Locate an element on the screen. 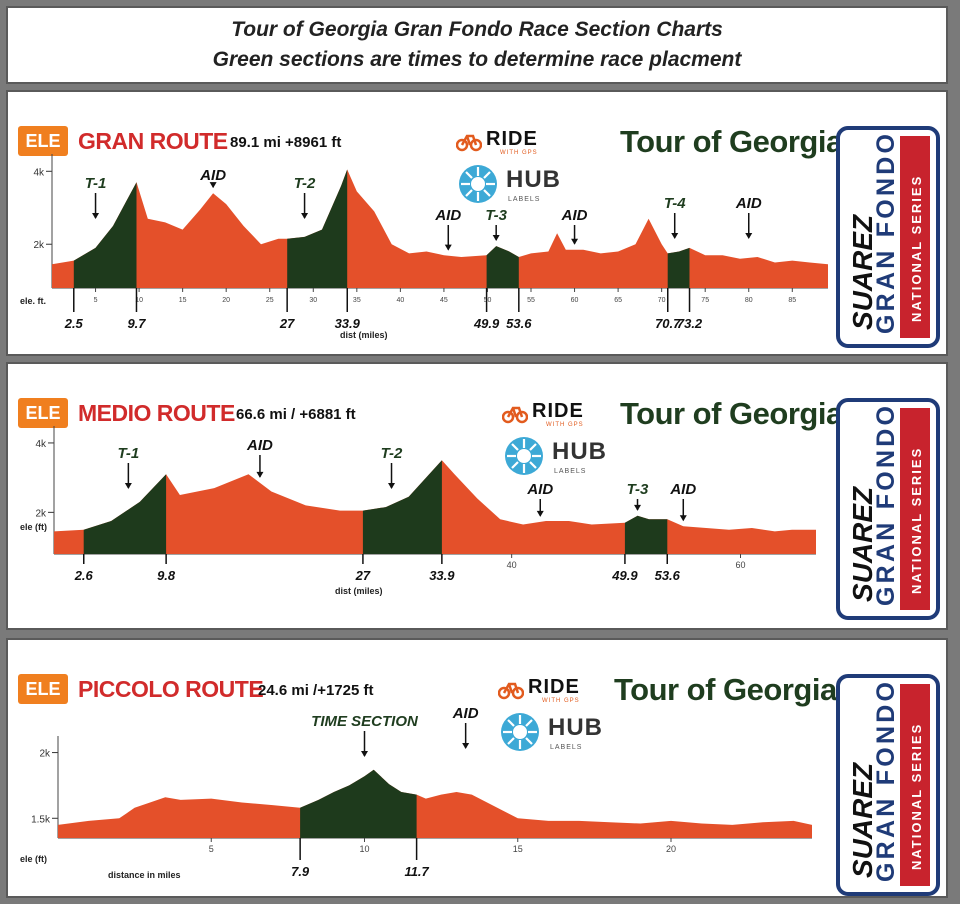  x-tick-label: 85 is located at coordinates (792, 300).